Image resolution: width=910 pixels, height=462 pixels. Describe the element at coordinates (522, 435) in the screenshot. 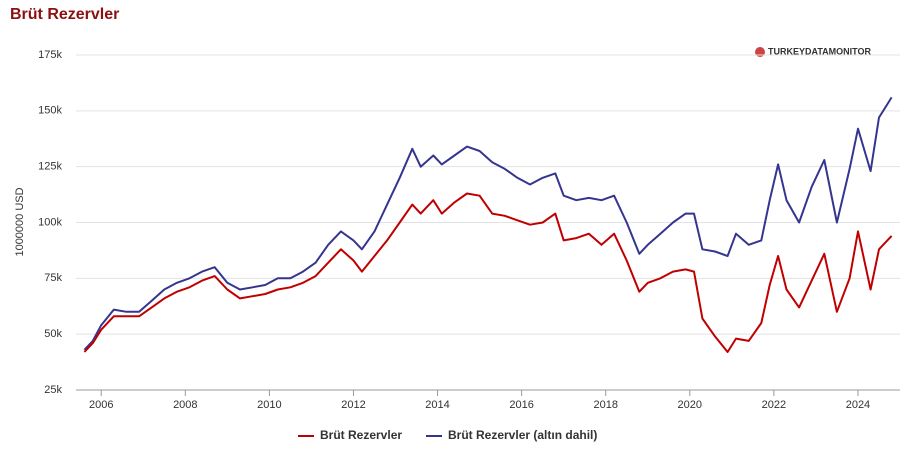

I see `legend-label: Brüt Rezervler (altın dahil)` at that location.